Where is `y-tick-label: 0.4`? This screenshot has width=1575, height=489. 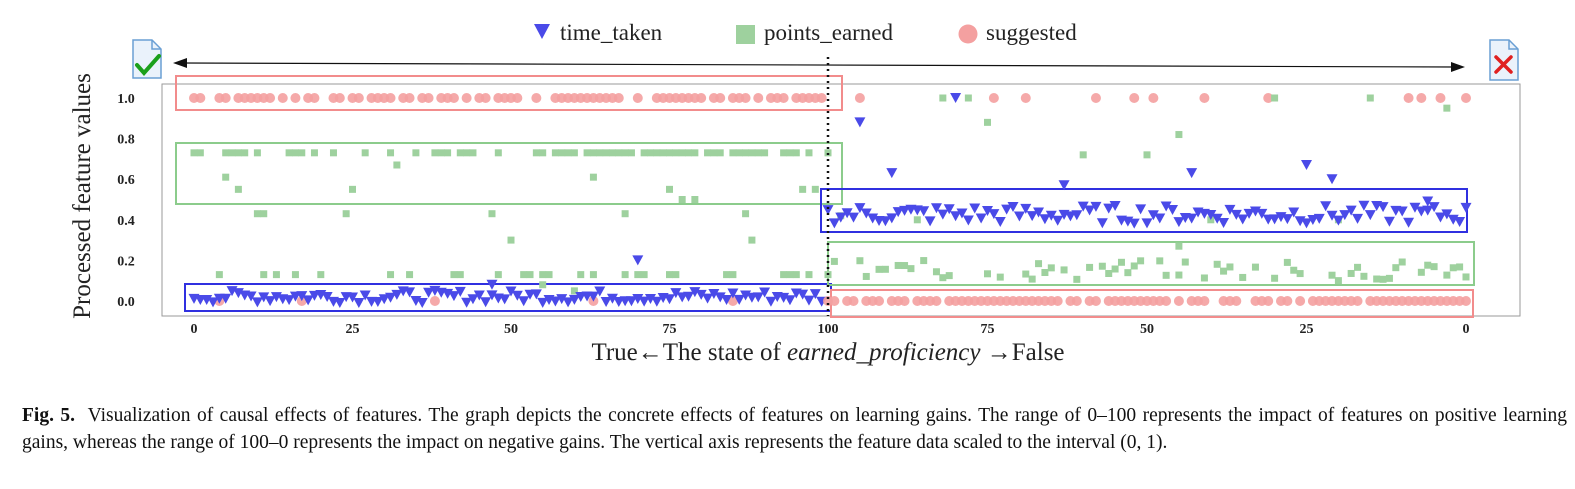
y-tick-label: 0.4 is located at coordinates (126, 221).